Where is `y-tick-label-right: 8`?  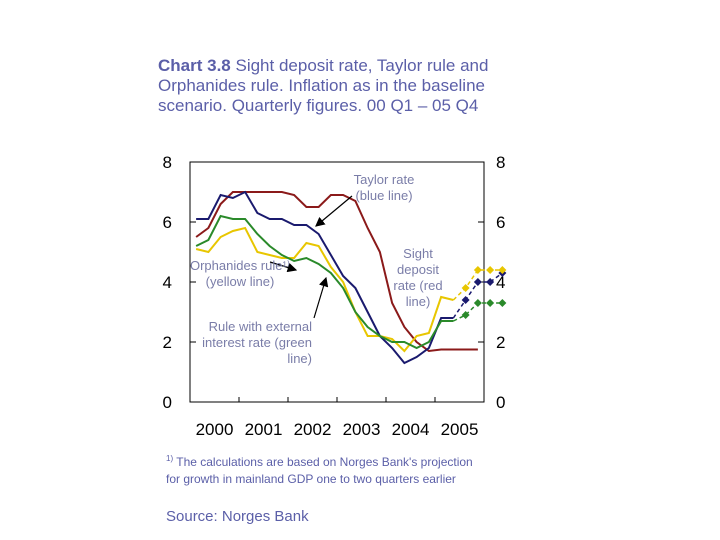
y-tick-label-right: 8 is located at coordinates (500, 162).